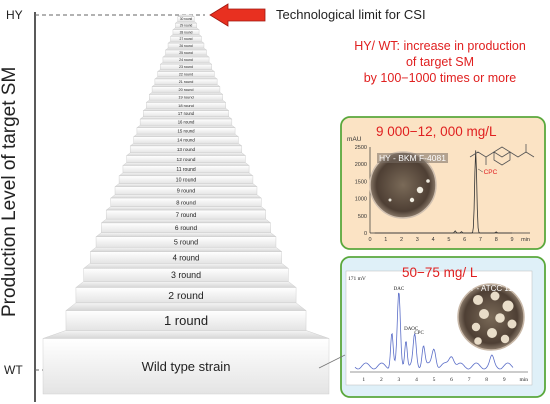 The height and width of the screenshot is (404, 550). What do you see at coordinates (433, 240) in the screenshot?
I see `hy-x-tick: 4` at bounding box center [433, 240].